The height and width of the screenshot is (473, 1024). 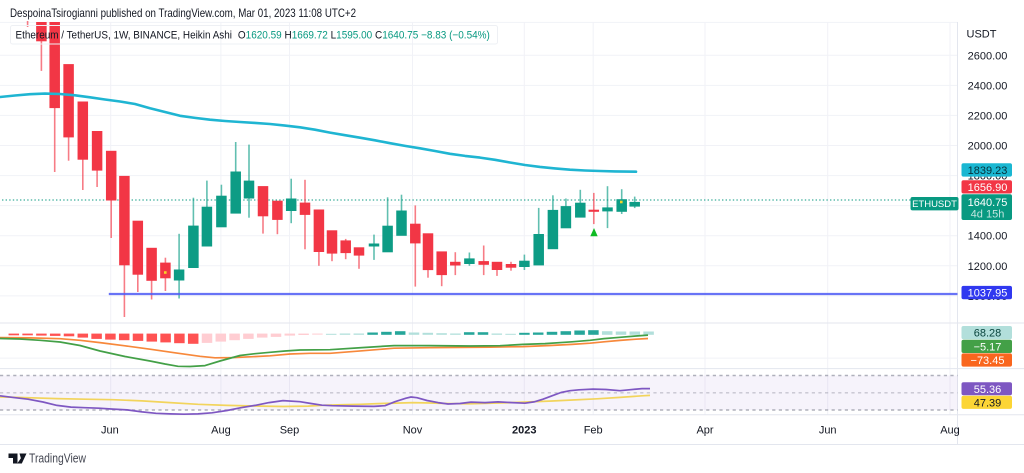 What do you see at coordinates (988, 56) in the screenshot?
I see `svg-text: 2600.00` at bounding box center [988, 56].